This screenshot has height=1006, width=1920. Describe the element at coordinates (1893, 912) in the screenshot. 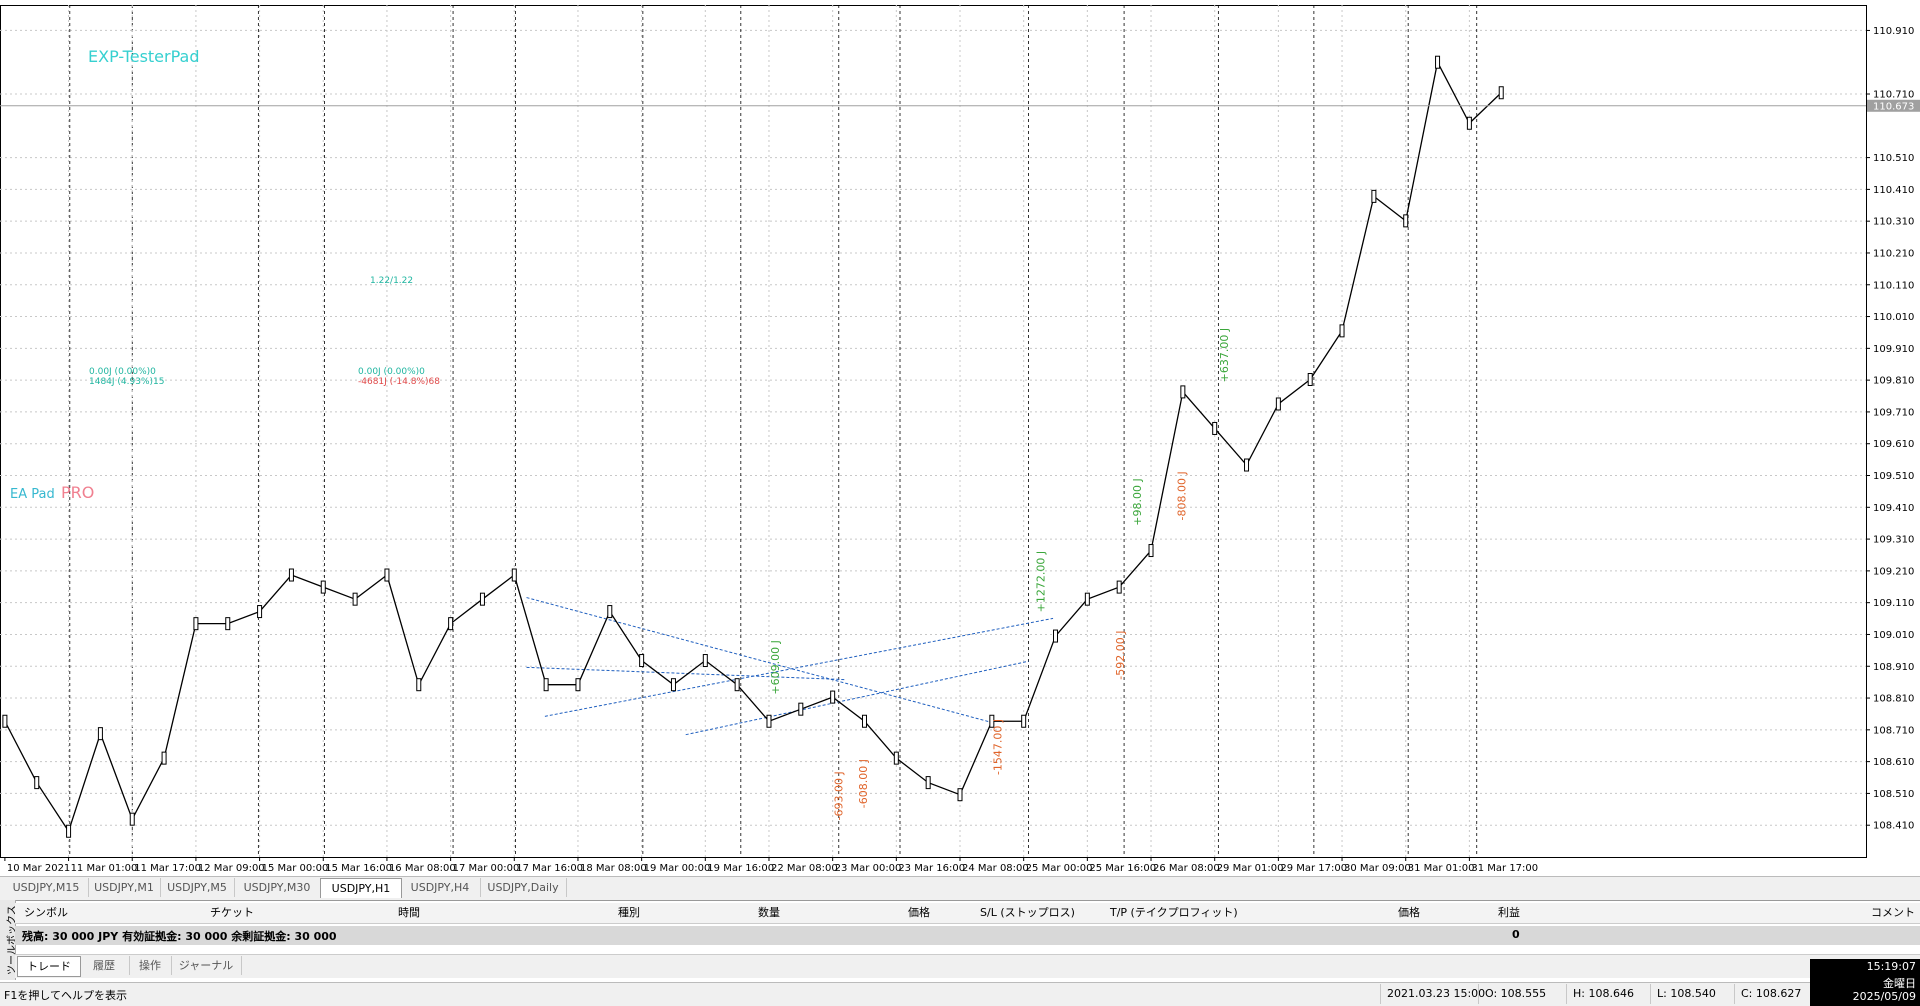

I see `table-header-cell: コメント` at that location.